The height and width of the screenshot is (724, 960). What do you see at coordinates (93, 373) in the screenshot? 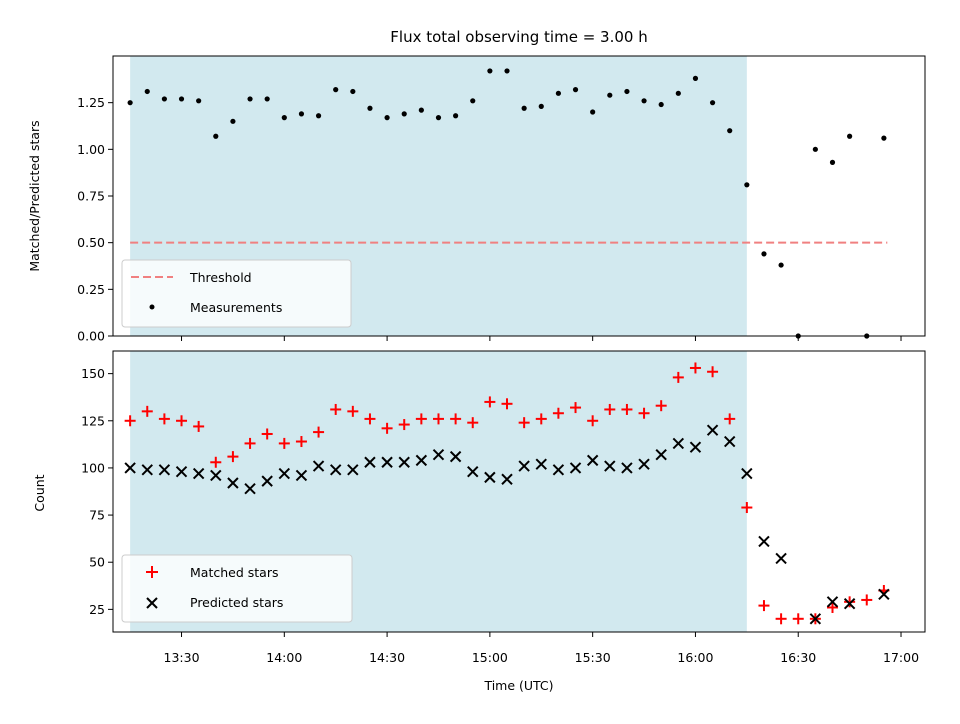
I see `bottom-y-tick-label: 150` at bounding box center [93, 373].